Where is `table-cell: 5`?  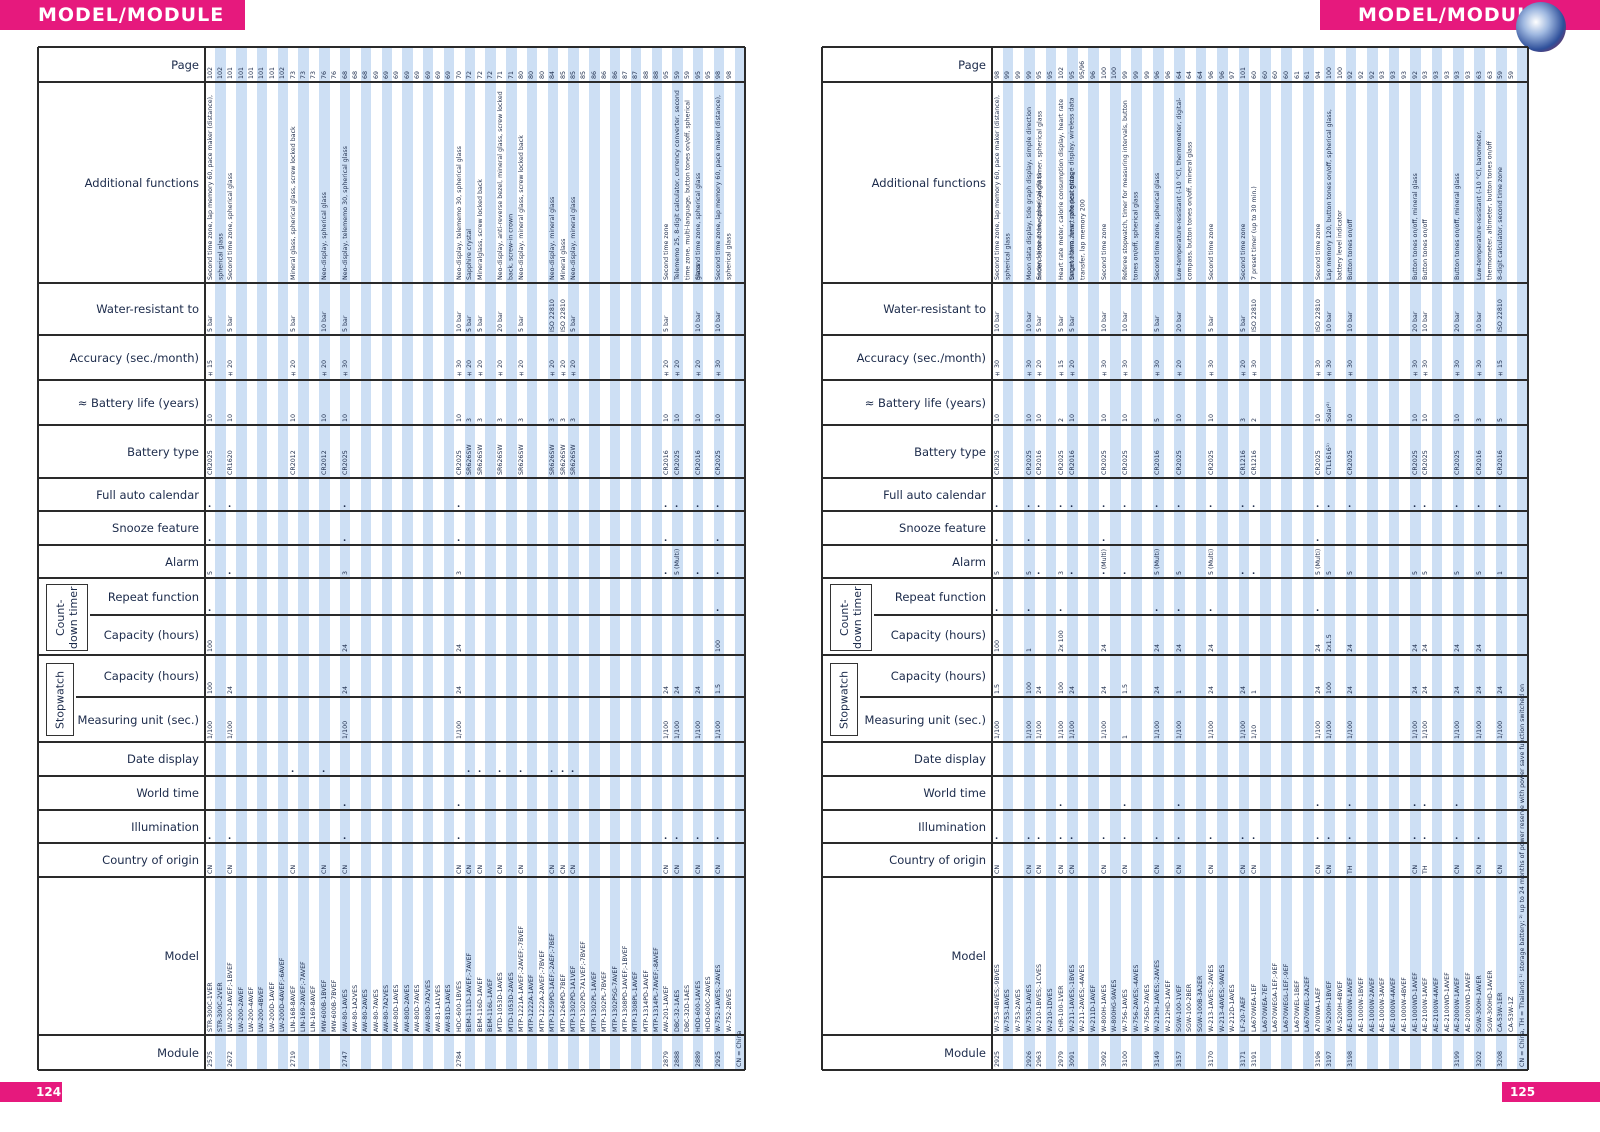
table-cell: 5 is located at coordinates (997, 572).